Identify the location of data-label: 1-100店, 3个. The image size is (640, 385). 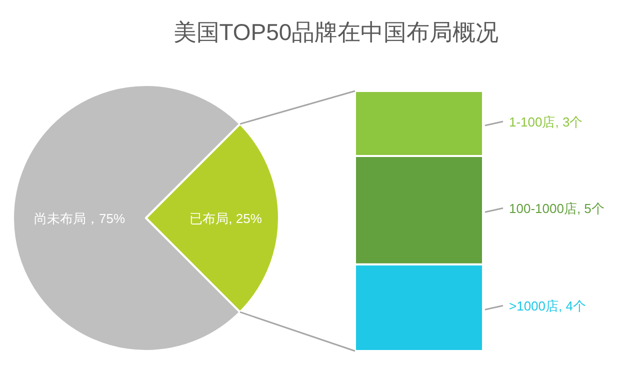
(546, 122).